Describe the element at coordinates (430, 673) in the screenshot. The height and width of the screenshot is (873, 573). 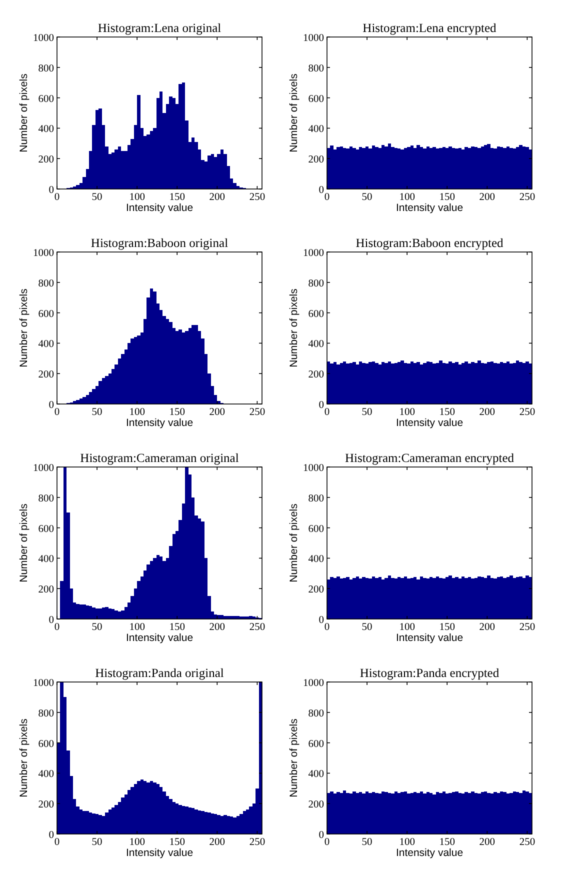
I see `chart-title: Histogram:Panda encrypted` at that location.